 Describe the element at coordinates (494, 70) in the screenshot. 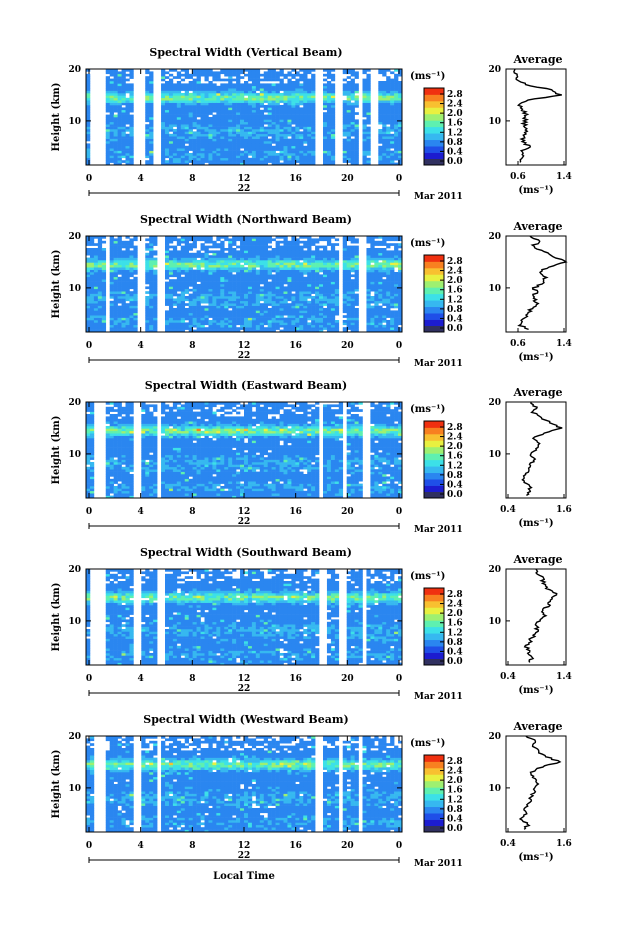

I see `avg-y-tick-label: 20` at that location.